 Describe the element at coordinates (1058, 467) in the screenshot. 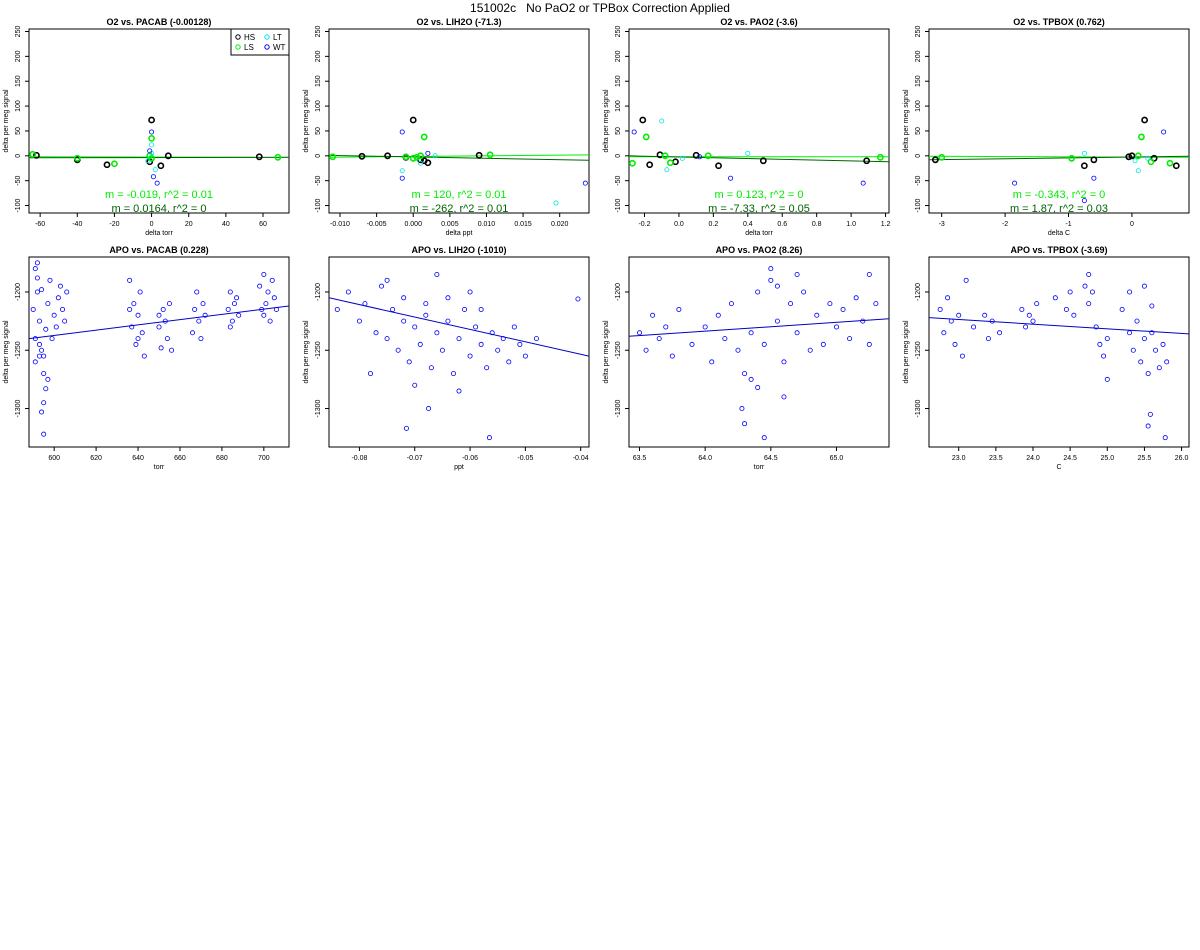

I see `x-axis-label: C` at that location.